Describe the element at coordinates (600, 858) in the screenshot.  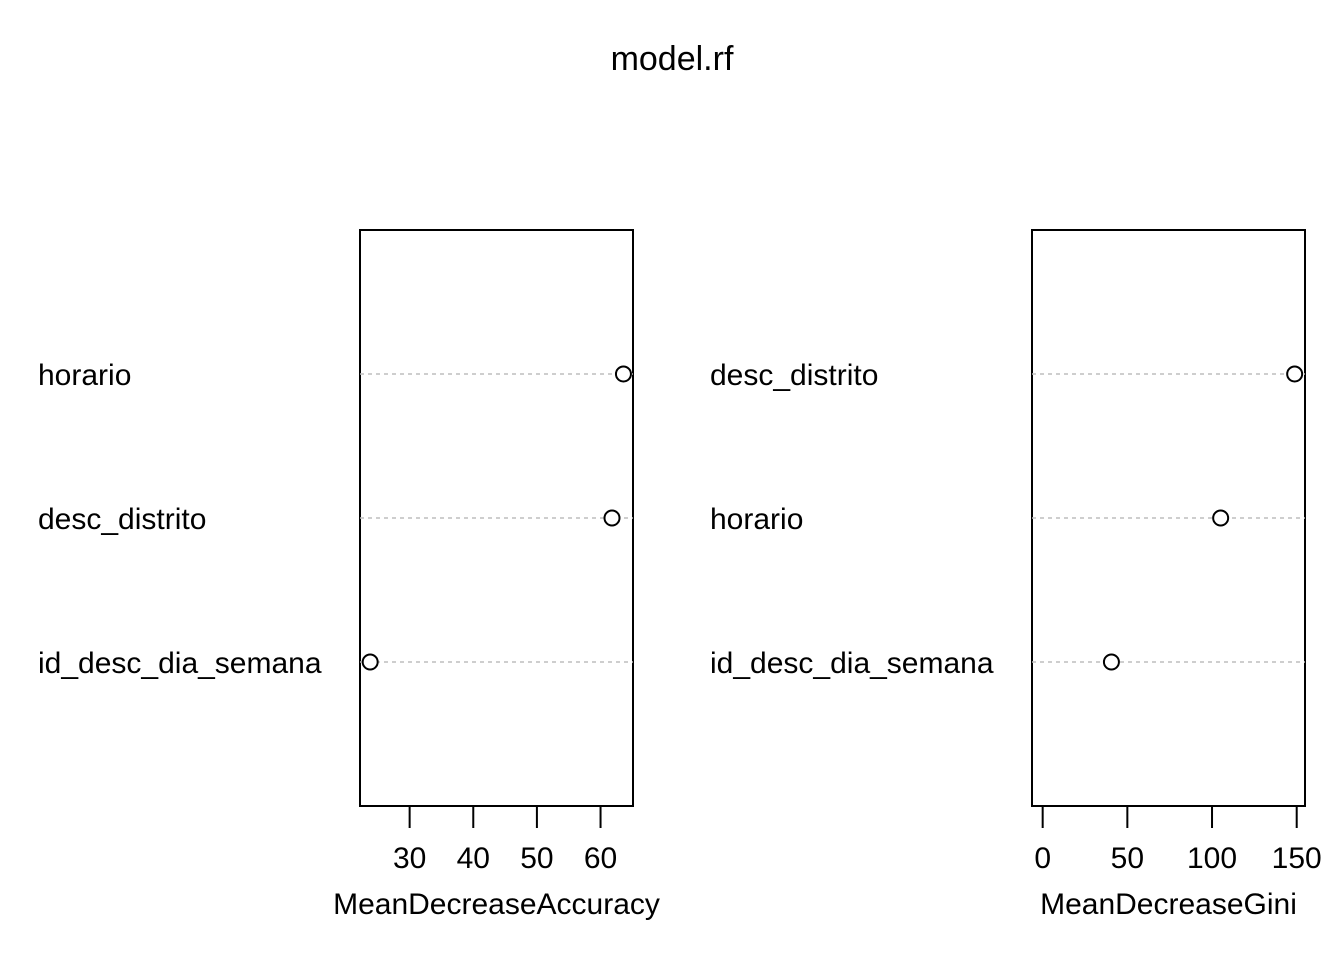
I see `x-tick-label: 60` at that location.